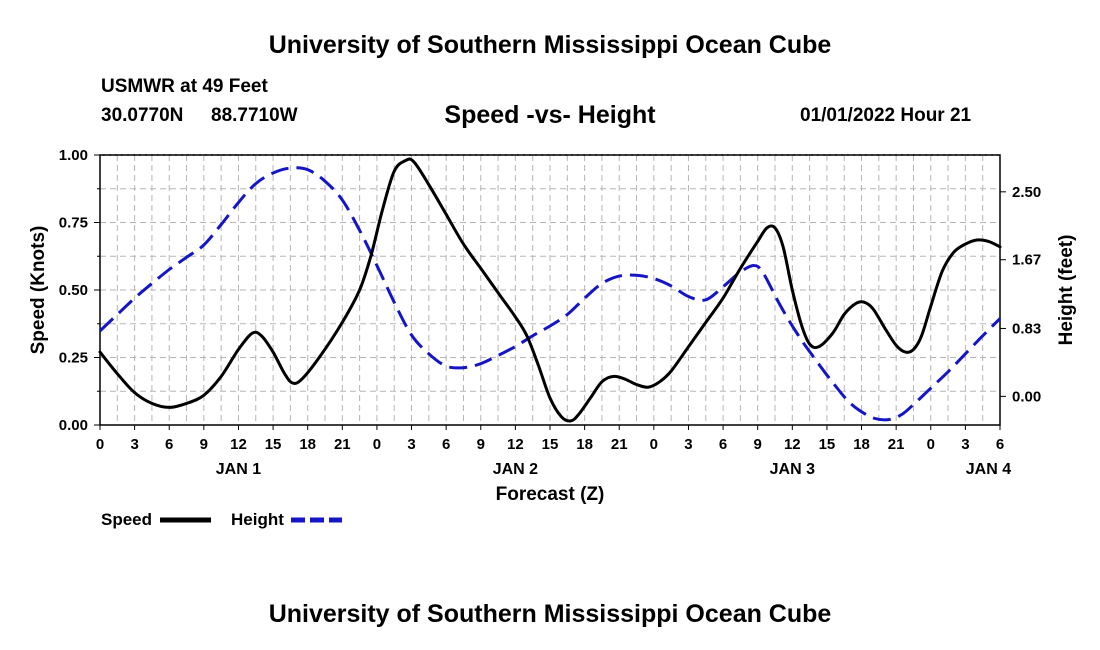 This screenshot has width=1100, height=650. I want to click on x-tick-label: 9, so click(481, 444).